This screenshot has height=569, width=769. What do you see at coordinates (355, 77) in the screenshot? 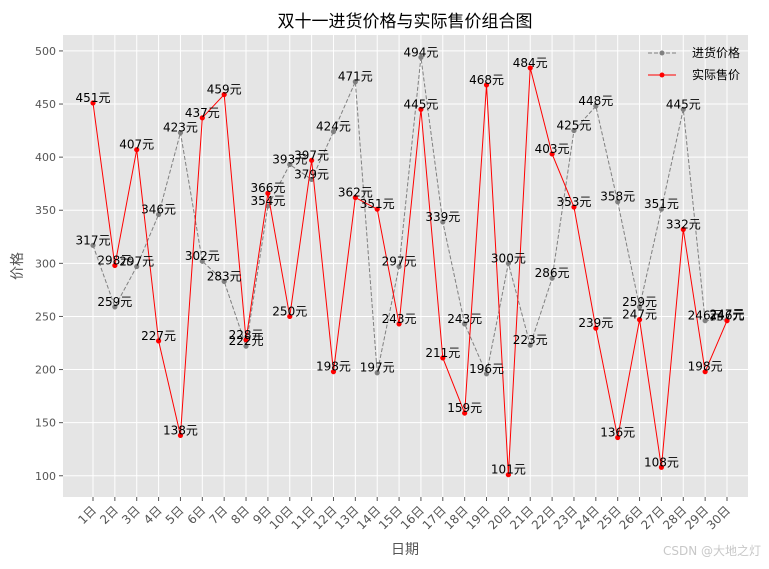
I see `series-0-value-label: 471元` at bounding box center [355, 77].